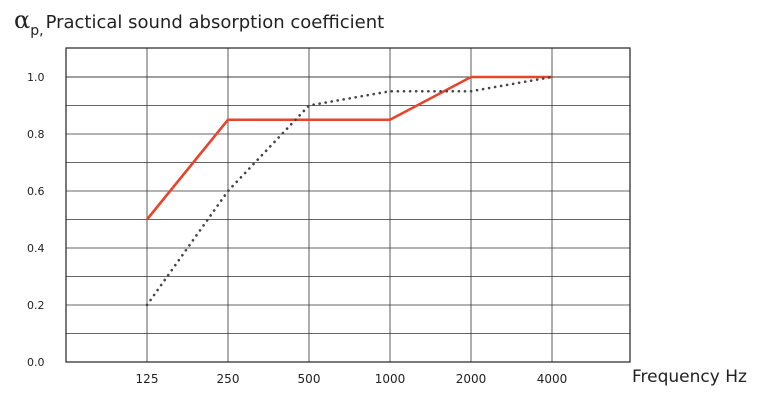  What do you see at coordinates (36, 134) in the screenshot?
I see `y-tick-label: 0.8` at bounding box center [36, 134].